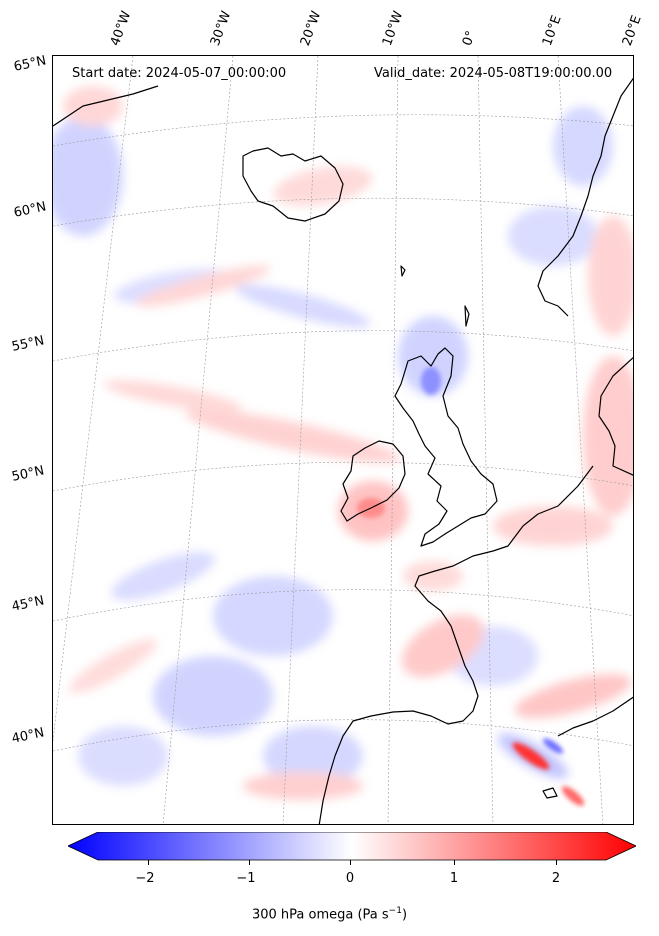 This screenshot has width=659, height=936. What do you see at coordinates (28, 344) in the screenshot?
I see `lat-label-55n: 55°N` at bounding box center [28, 344].